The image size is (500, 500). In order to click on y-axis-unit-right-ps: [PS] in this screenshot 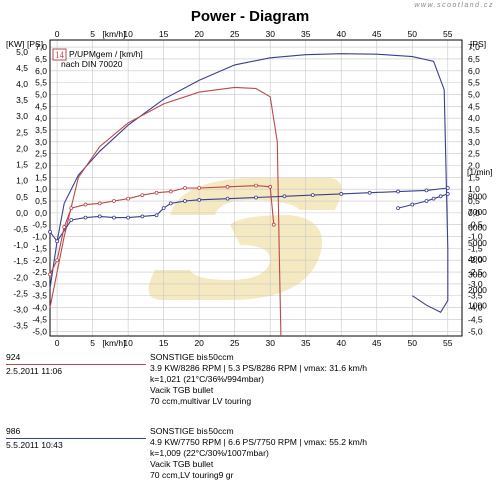, I will do `click(478, 44)`.